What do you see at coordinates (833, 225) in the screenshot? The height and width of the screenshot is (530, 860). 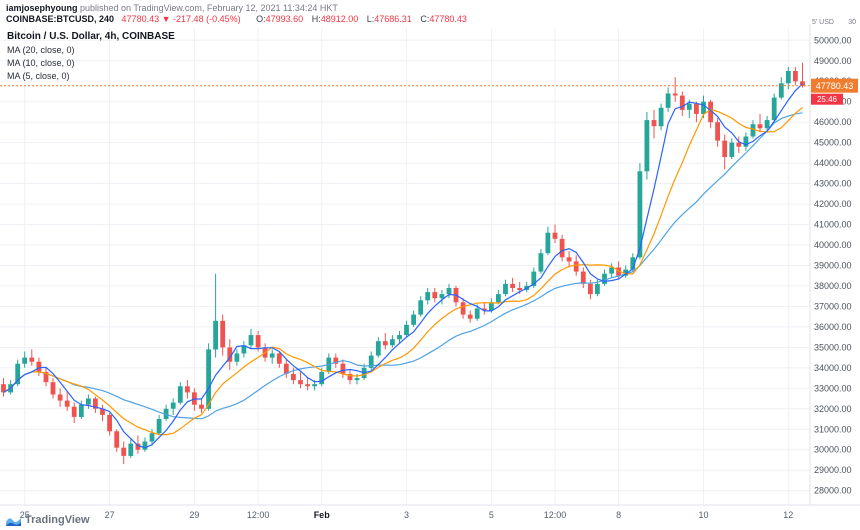 I see `svg-text: 41000.00` at bounding box center [833, 225].